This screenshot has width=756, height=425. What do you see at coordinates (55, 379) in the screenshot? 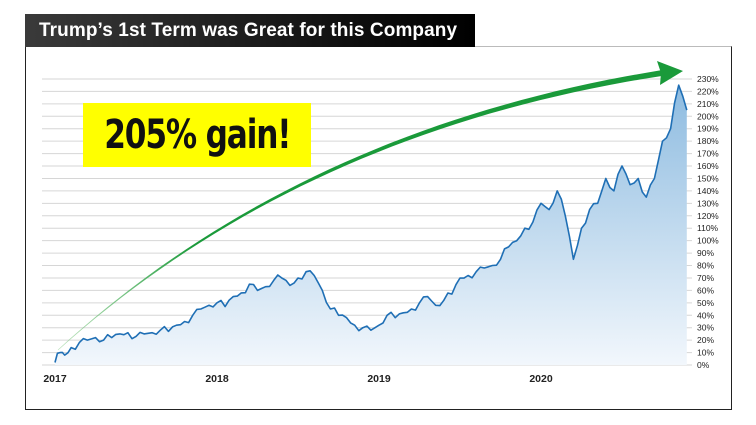
I see `x-tick-label: 2017` at bounding box center [55, 379].